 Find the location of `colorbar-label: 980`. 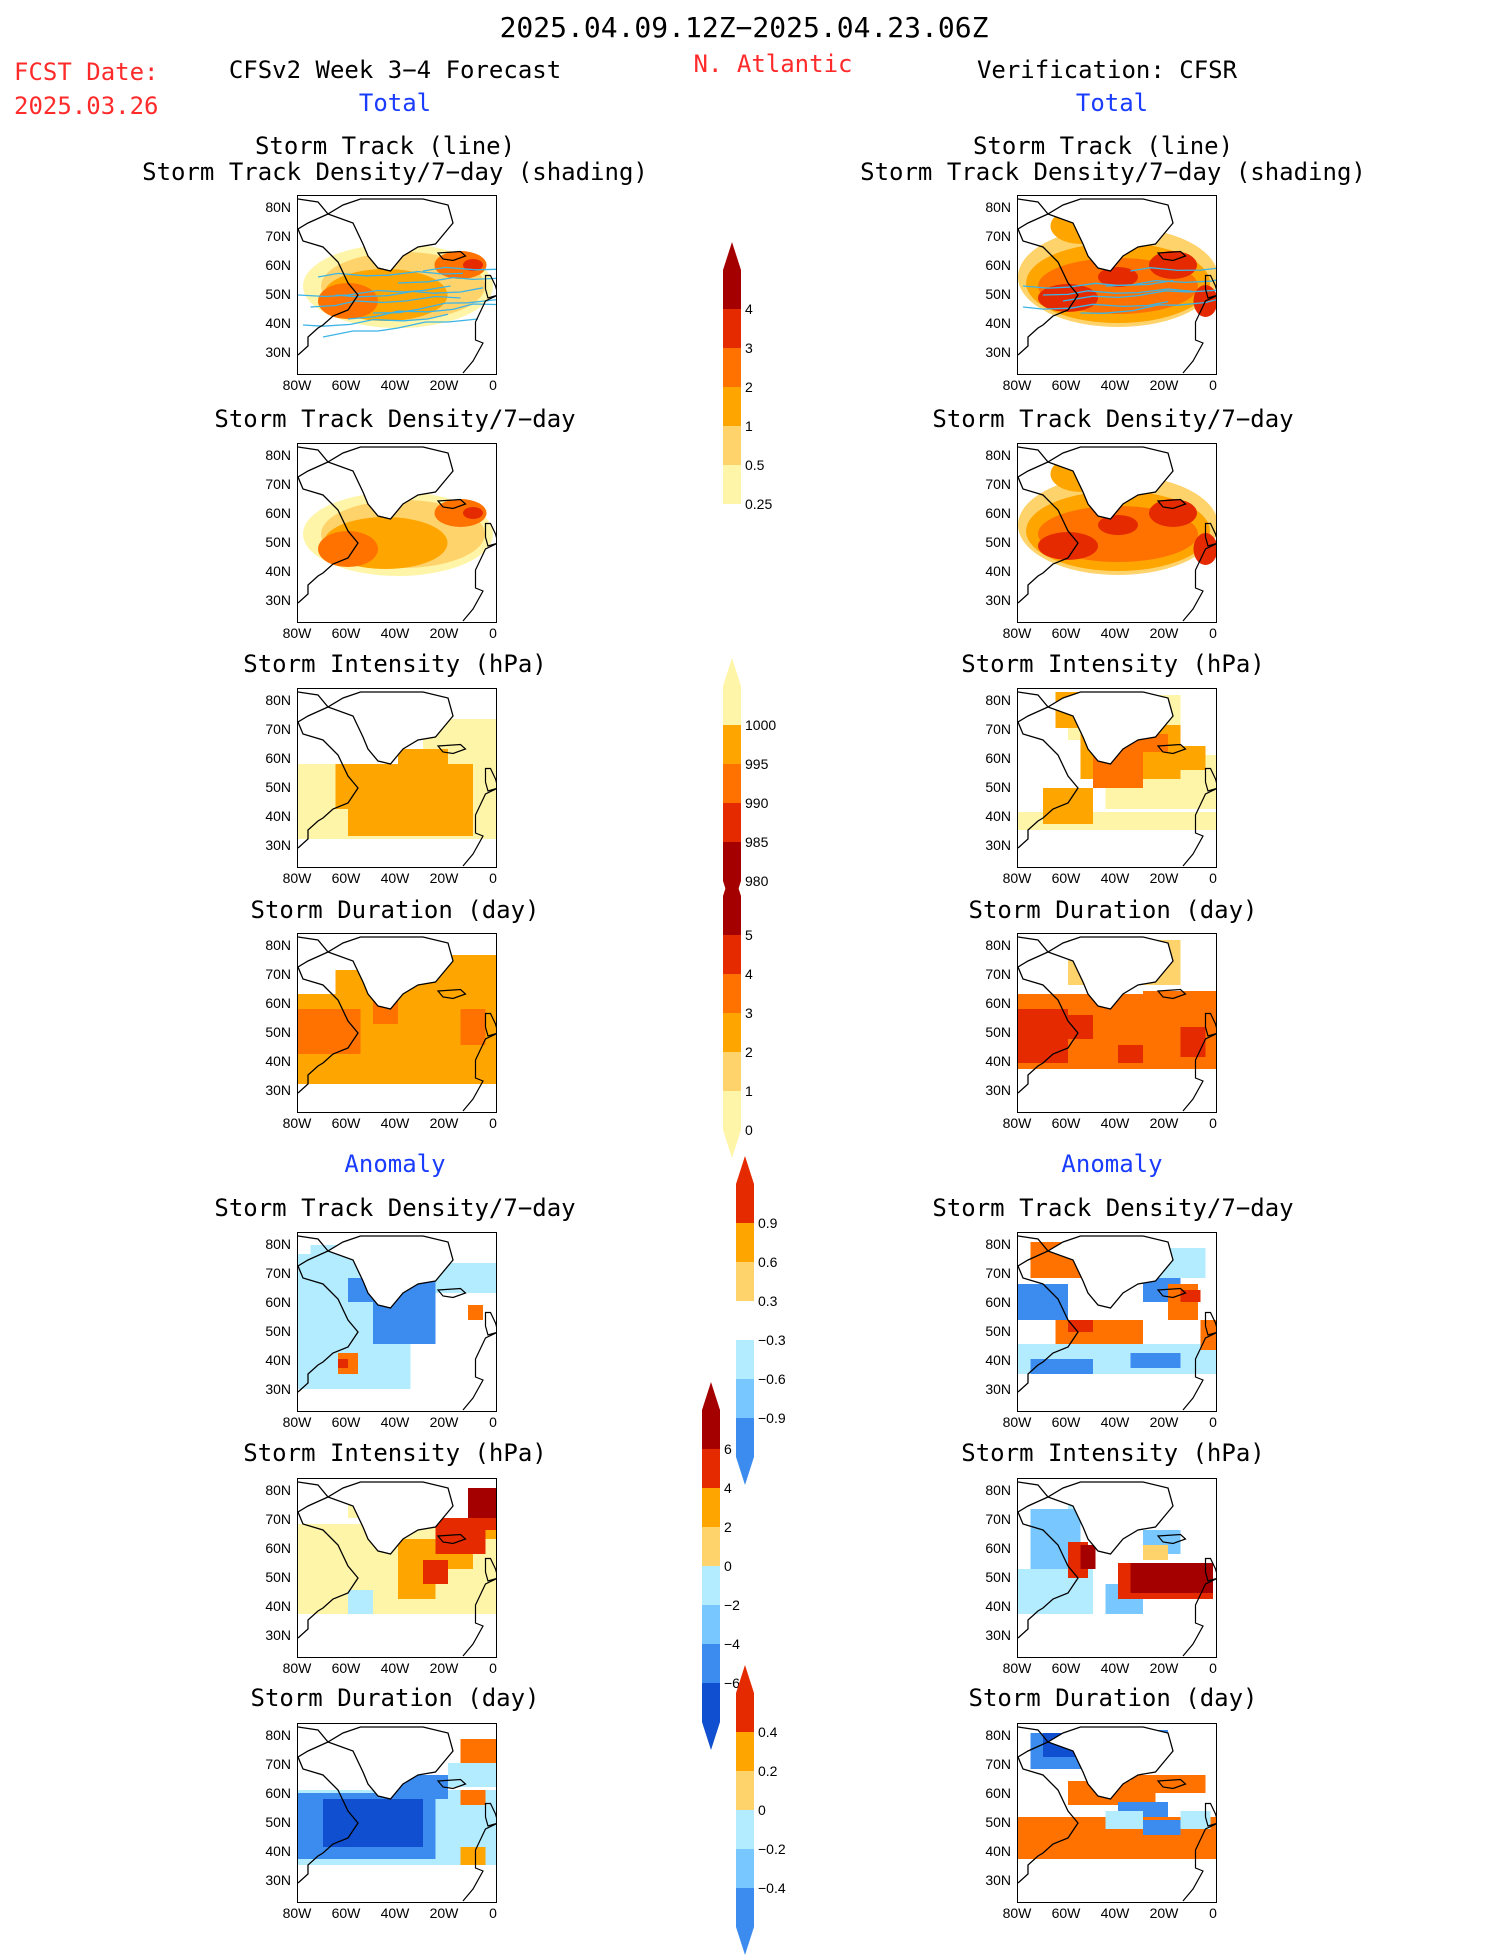

colorbar-label: 980 is located at coordinates (757, 881).